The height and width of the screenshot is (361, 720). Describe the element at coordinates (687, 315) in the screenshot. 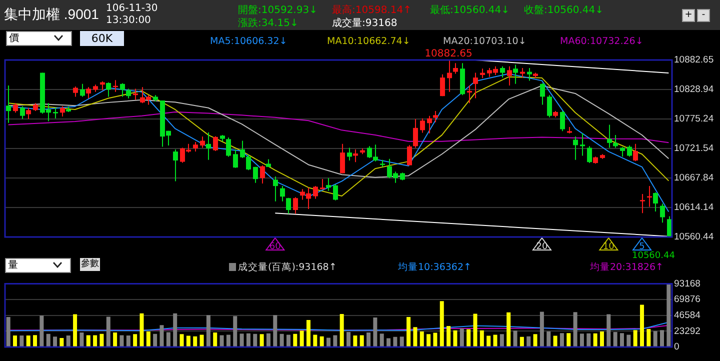

I see `y-tick-label: 46584` at that location.